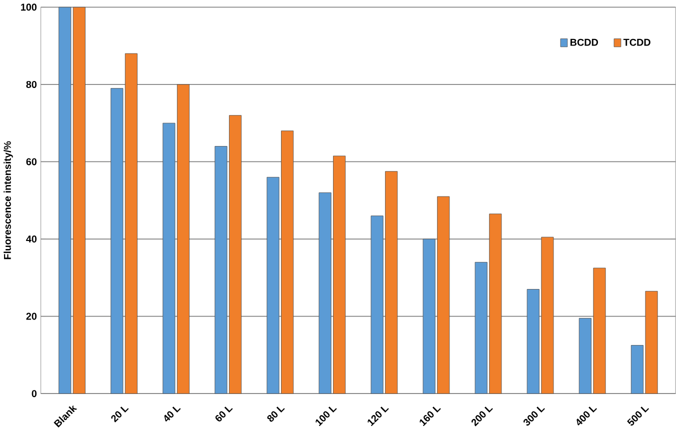  What do you see at coordinates (430, 416) in the screenshot?
I see `x-tick-label: 160 L` at bounding box center [430, 416].